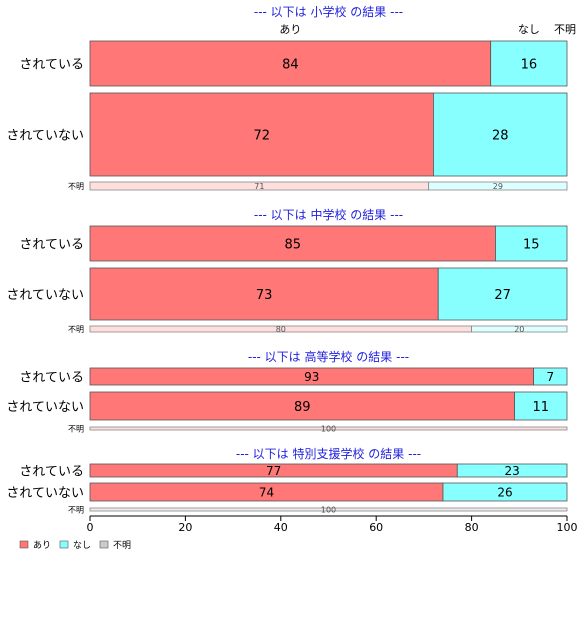 The image size is (580, 636). What do you see at coordinates (259, 186) in the screenshot?
I see `data-label: 71` at bounding box center [259, 186].